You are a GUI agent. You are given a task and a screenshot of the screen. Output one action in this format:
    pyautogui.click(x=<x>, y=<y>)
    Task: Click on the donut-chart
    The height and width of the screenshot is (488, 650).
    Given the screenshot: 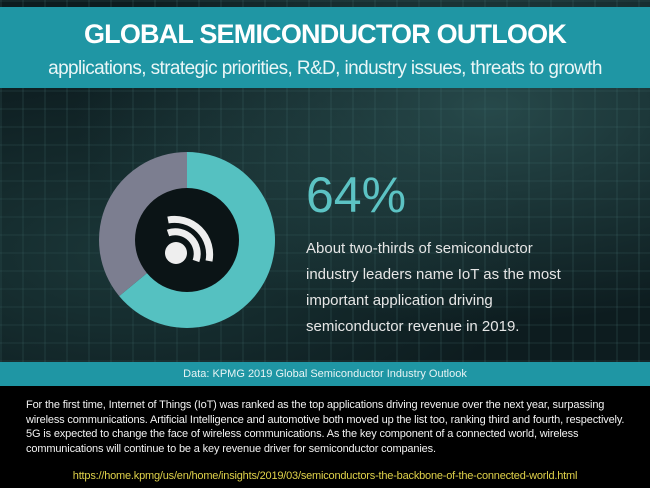 What is the action you would take?
    pyautogui.click(x=187, y=240)
    